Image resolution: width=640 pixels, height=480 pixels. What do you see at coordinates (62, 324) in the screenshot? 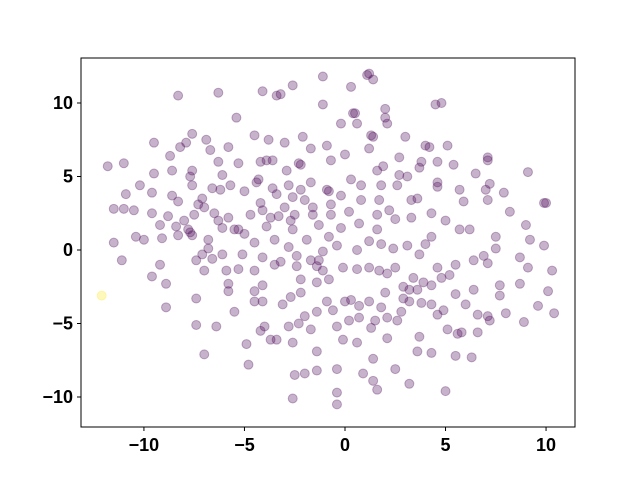
I see `y-tick-label: −5` at bounding box center [62, 324].